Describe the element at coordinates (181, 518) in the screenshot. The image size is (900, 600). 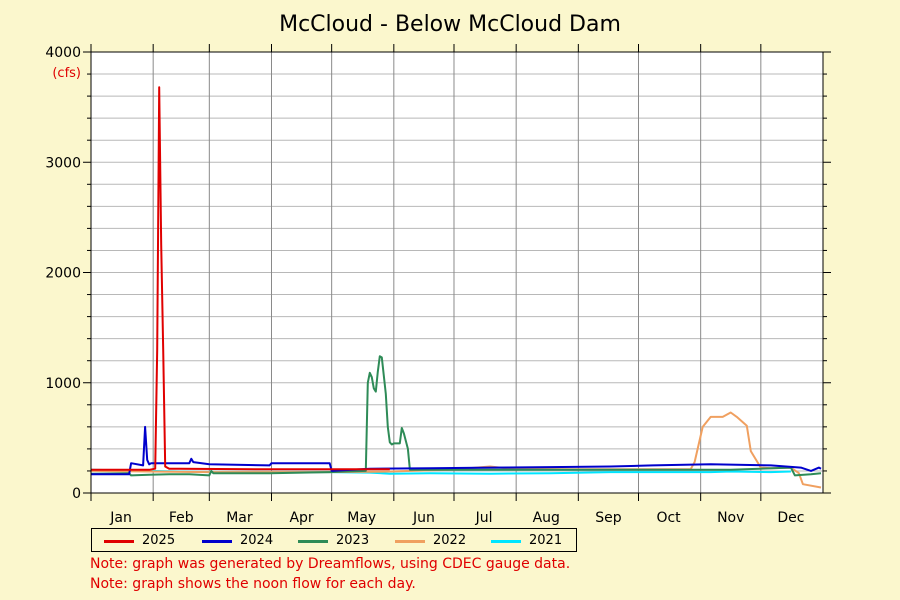
I see `x-tick-label: Feb` at that location.